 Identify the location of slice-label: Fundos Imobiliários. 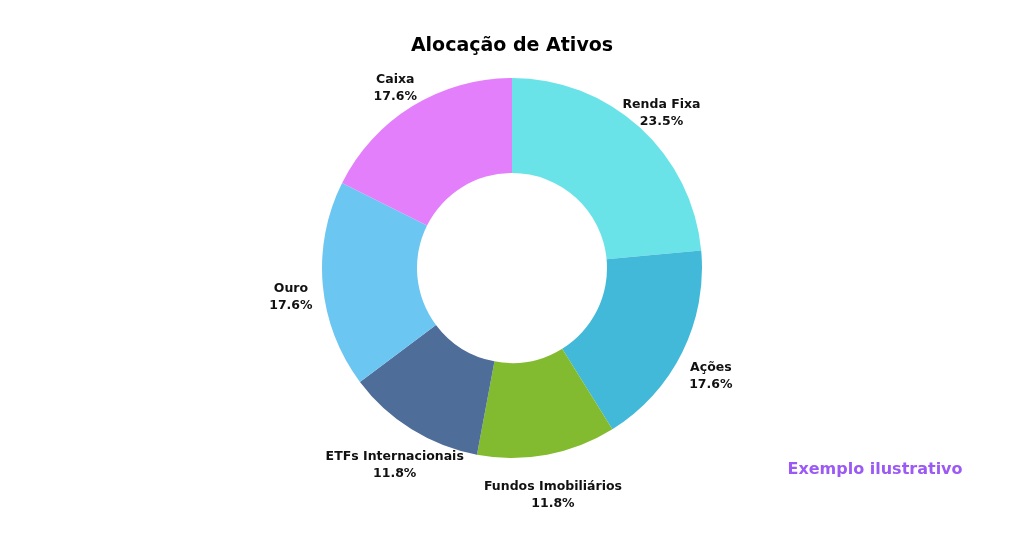
(552, 486).